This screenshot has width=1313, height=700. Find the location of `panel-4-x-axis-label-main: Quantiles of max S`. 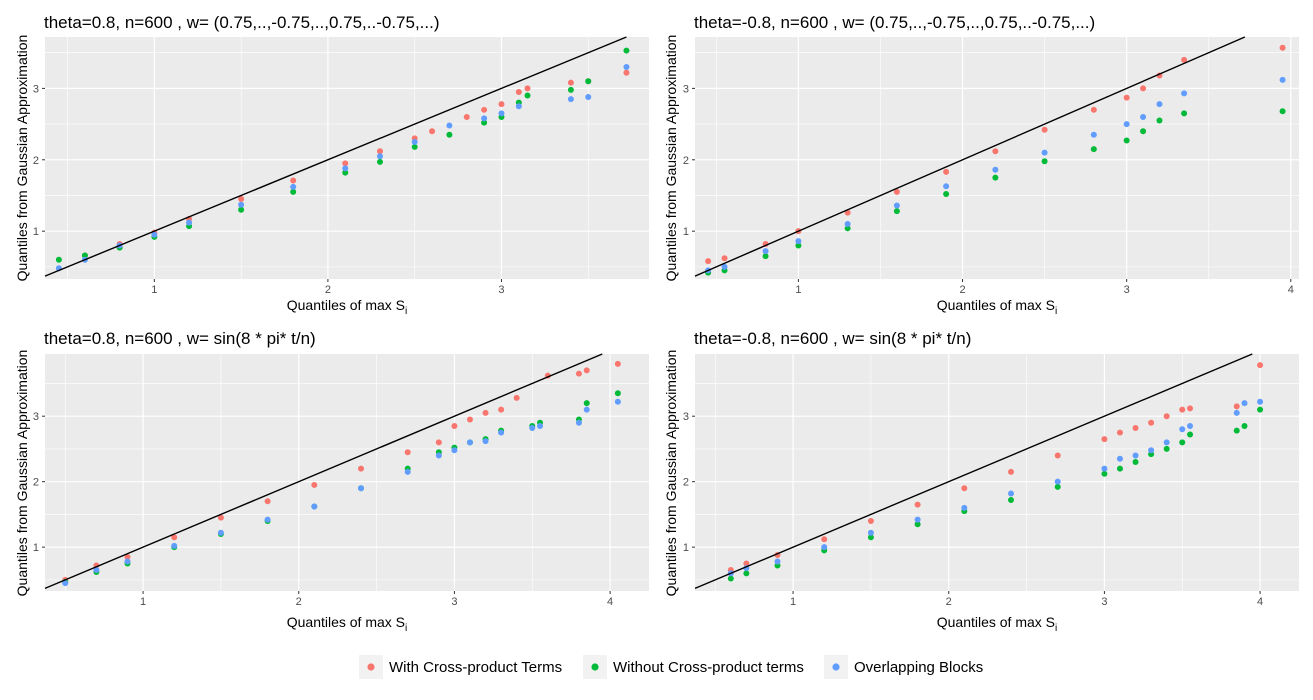

panel-4-x-axis-label-main: Quantiles of max S is located at coordinates (996, 622).